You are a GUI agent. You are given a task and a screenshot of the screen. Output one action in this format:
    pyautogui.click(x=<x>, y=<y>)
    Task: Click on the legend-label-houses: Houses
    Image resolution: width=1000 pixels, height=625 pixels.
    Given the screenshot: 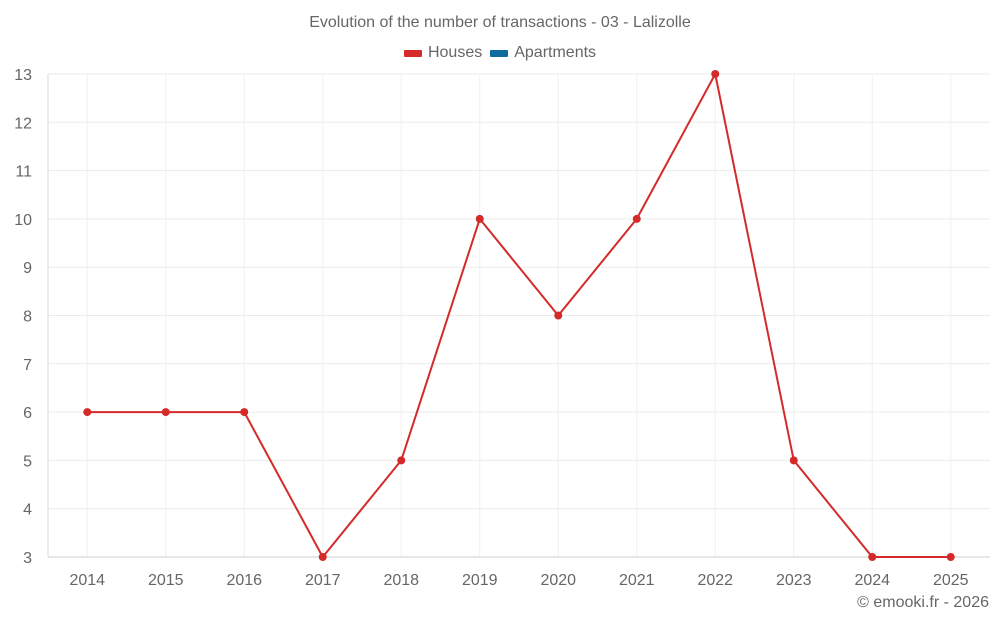 What is the action you would take?
    pyautogui.click(x=455, y=52)
    